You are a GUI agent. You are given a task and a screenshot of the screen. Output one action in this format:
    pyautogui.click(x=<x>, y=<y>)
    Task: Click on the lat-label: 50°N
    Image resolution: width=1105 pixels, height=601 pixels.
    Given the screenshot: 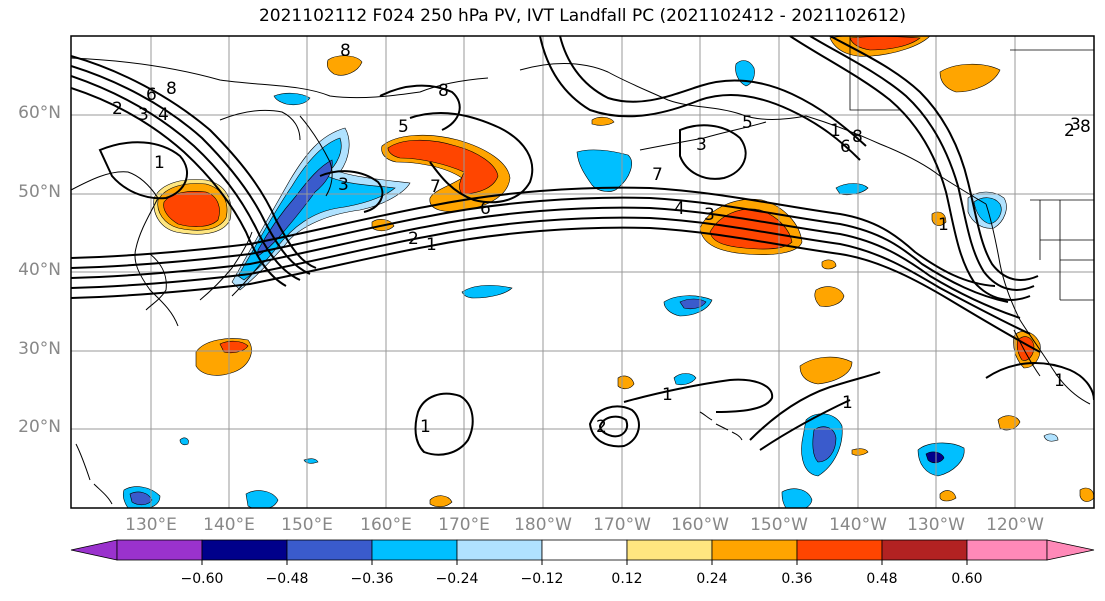 What is the action you would take?
    pyautogui.click(x=39, y=192)
    